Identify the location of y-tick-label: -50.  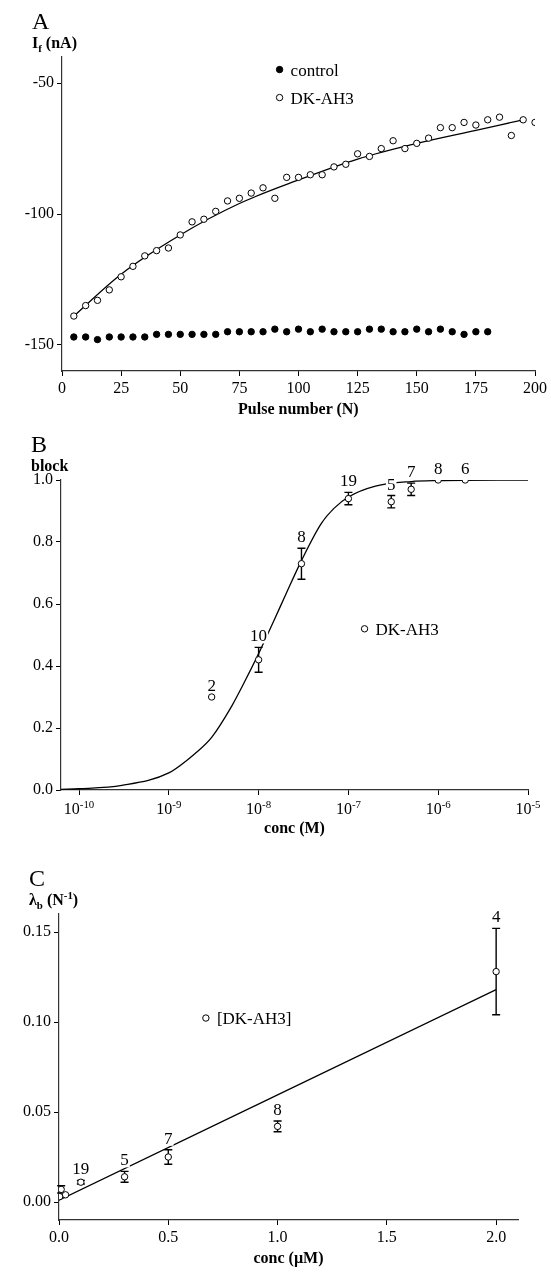
(43, 82).